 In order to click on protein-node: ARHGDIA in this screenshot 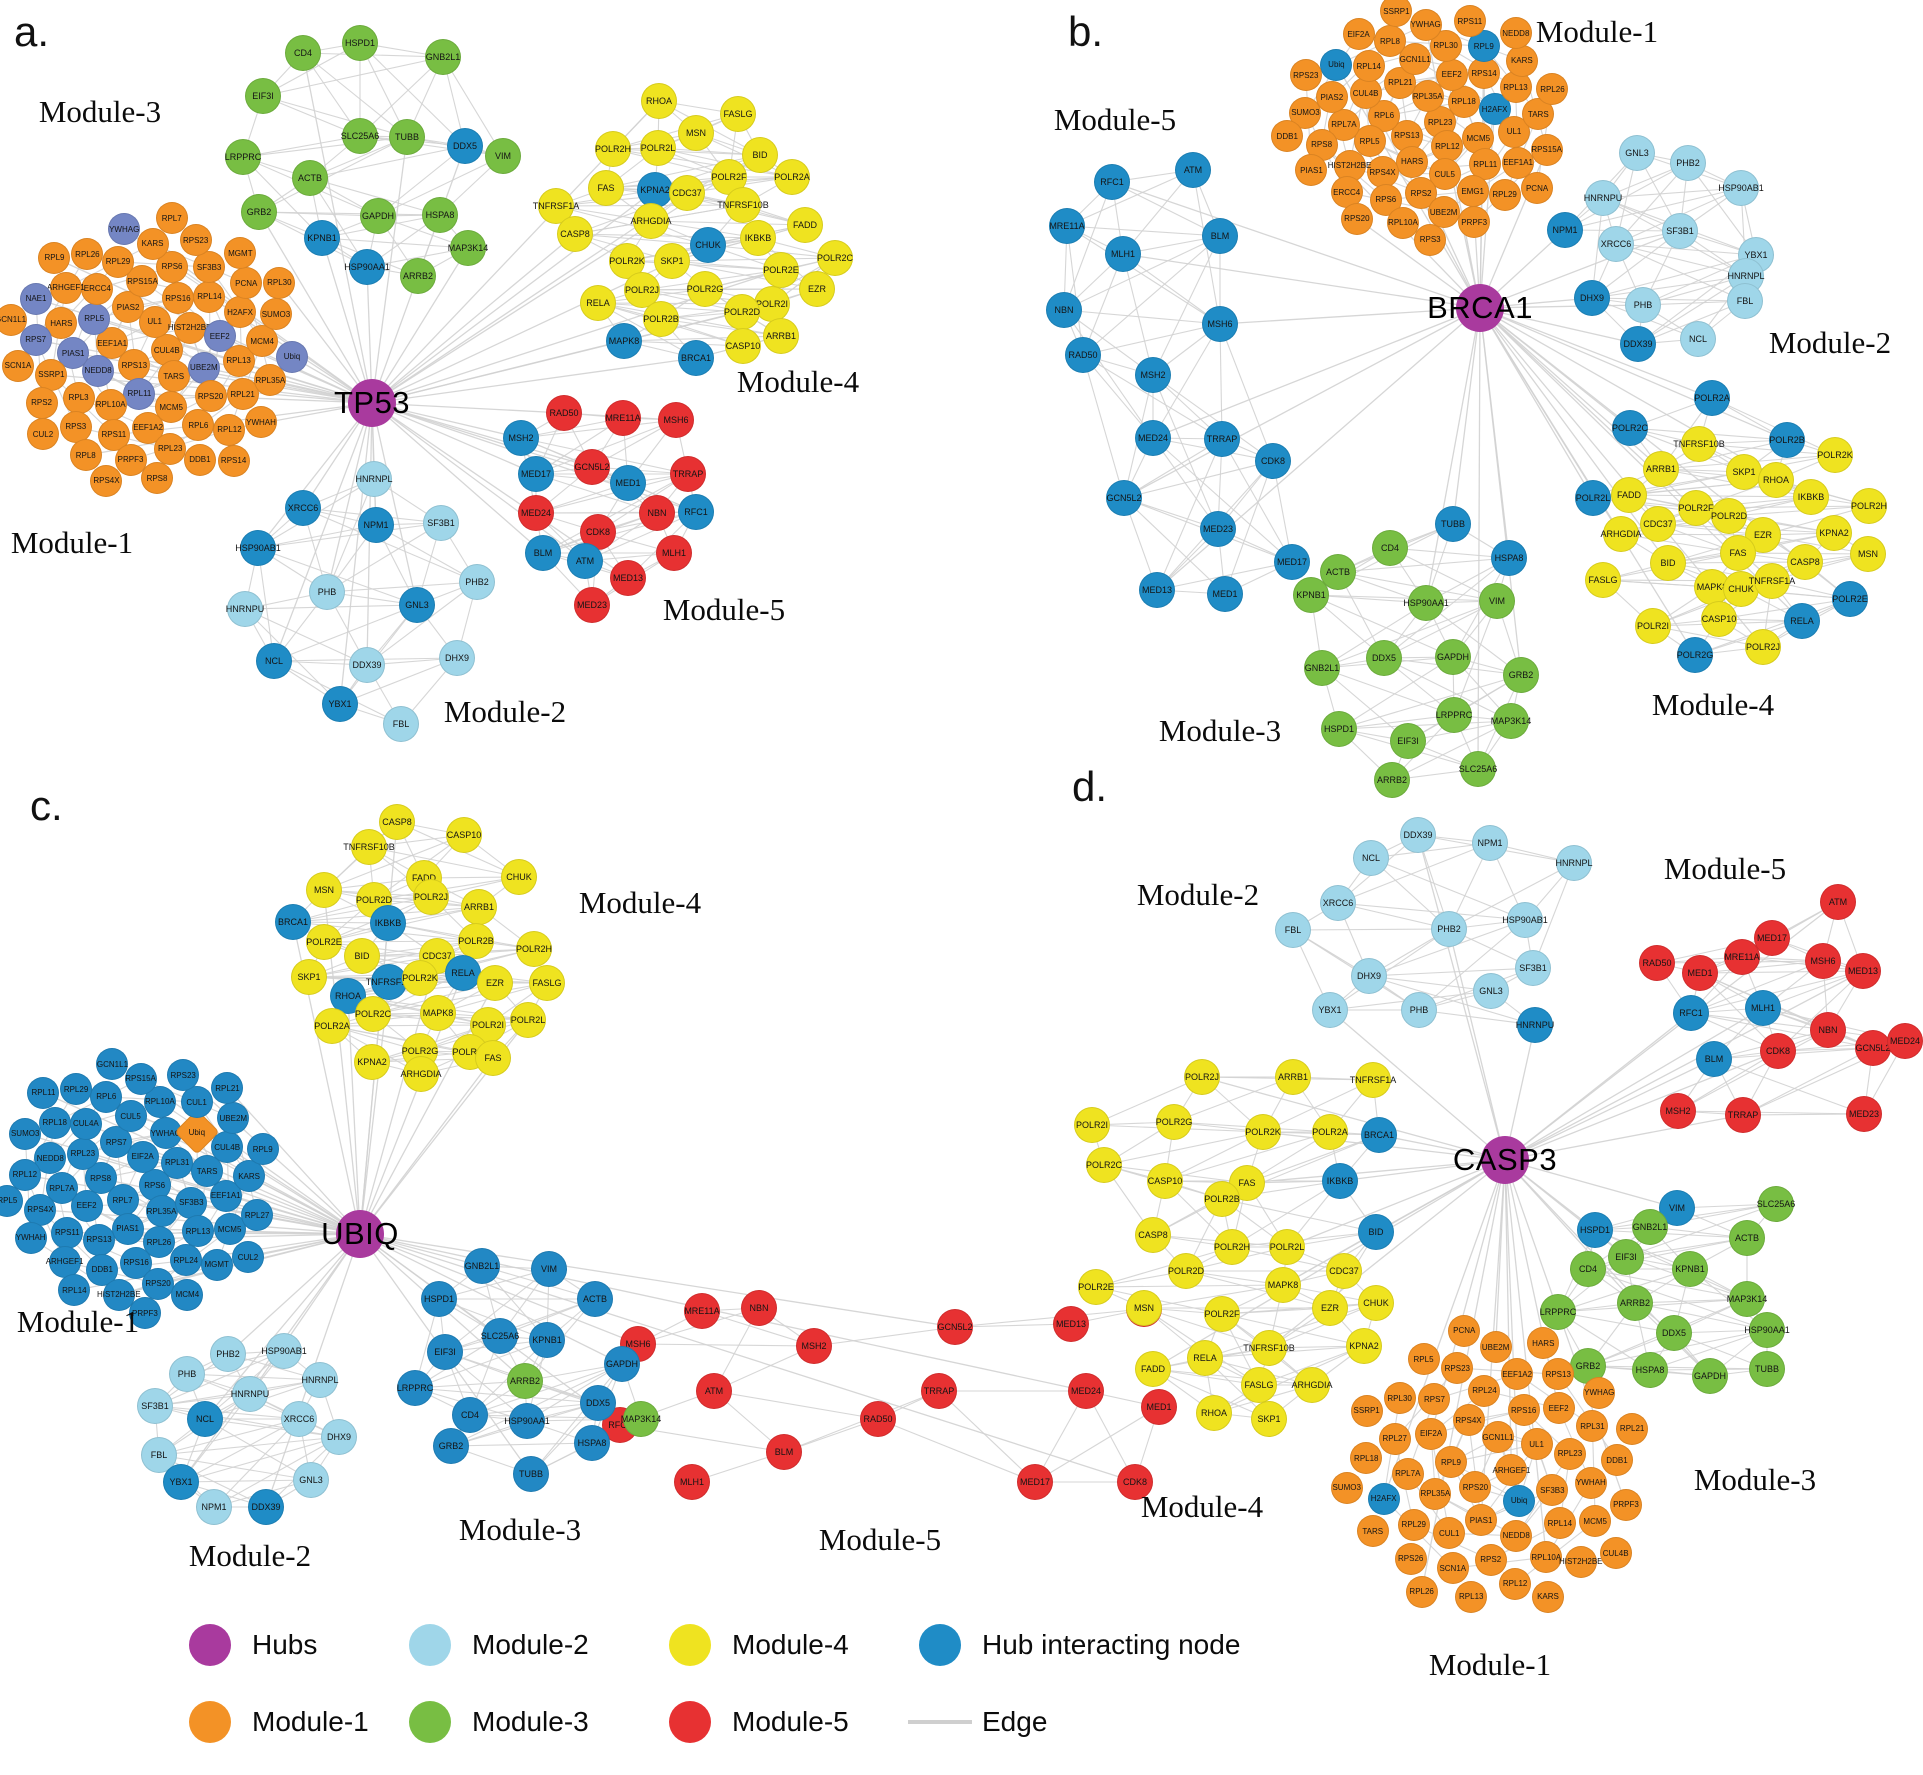, I will do `click(1621, 534)`.